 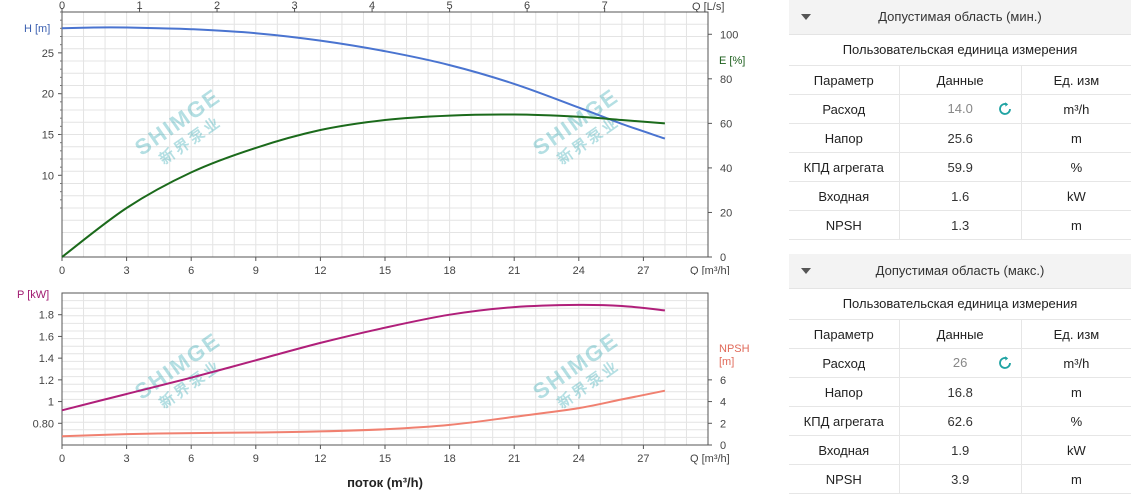 What do you see at coordinates (960, 225) in the screenshot?
I see `table-row: NPSH 1.3 m` at bounding box center [960, 225].